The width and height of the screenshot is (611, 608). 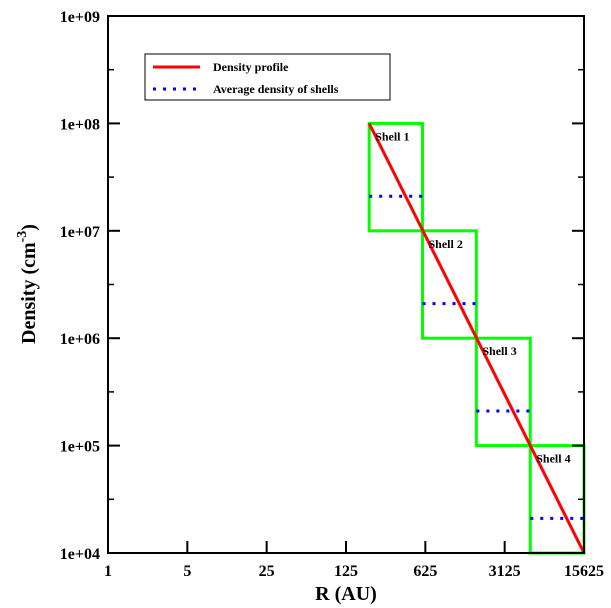 What do you see at coordinates (29, 293) in the screenshot?
I see `y-axis-title-main: Density (cm` at bounding box center [29, 293].